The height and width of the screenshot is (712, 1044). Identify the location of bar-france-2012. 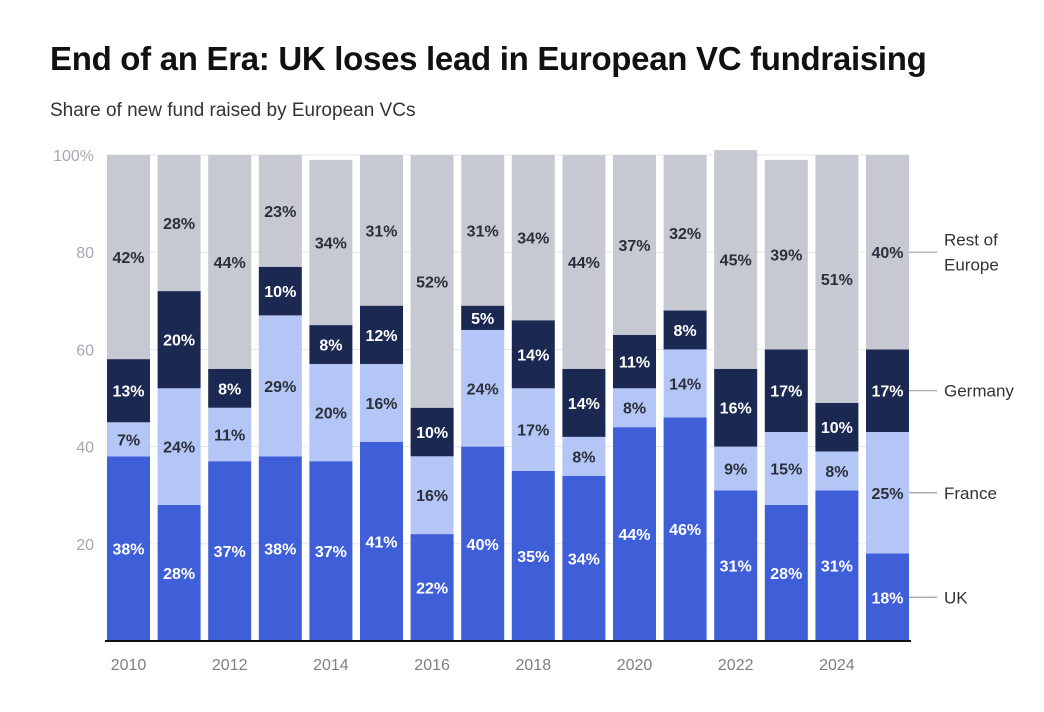
(230, 434).